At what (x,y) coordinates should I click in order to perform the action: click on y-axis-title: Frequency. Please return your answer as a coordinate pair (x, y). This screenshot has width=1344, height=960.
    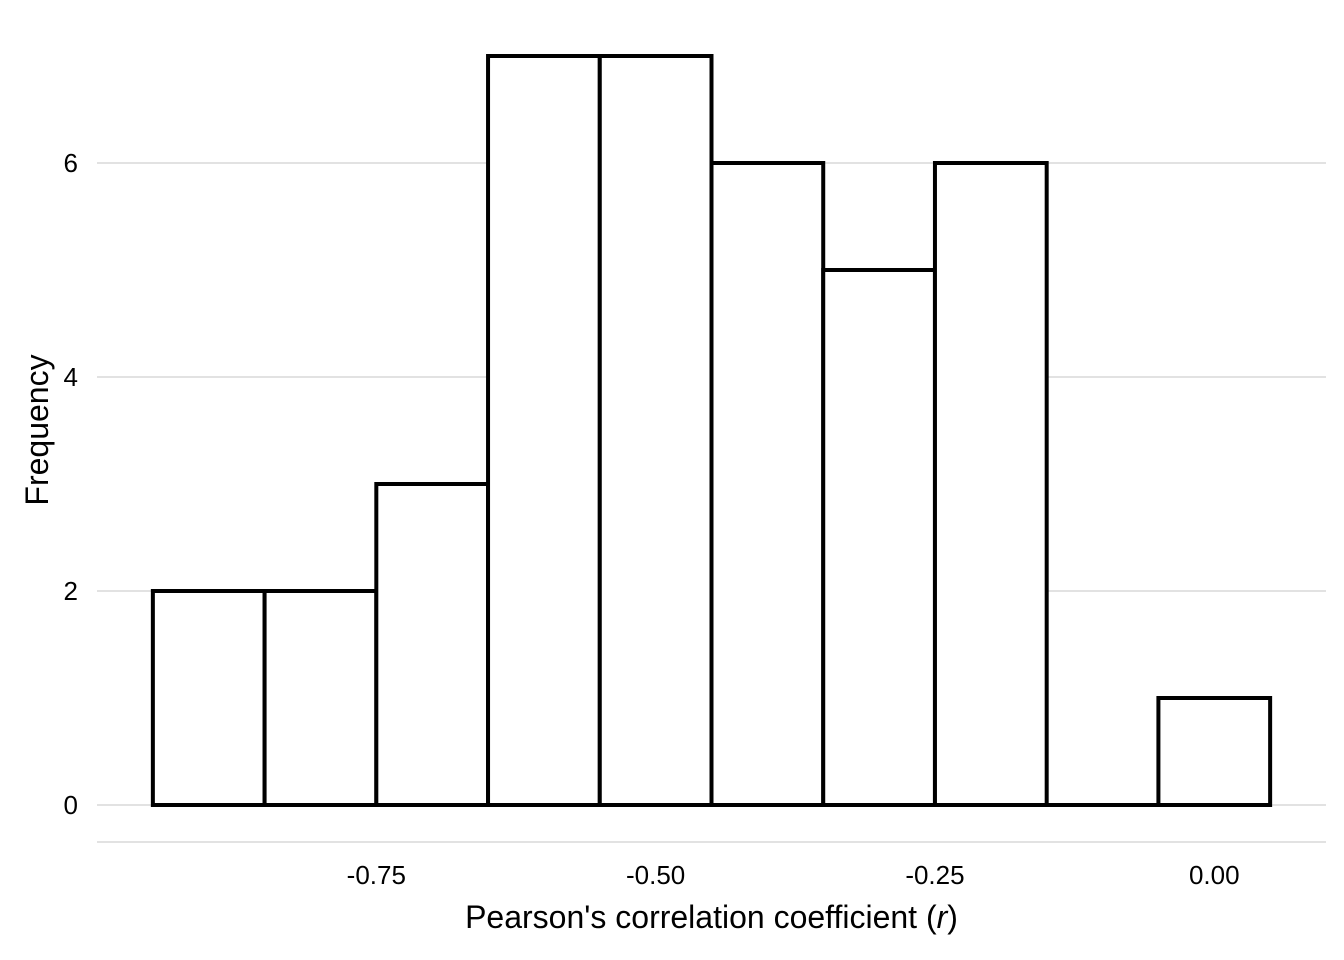
    Looking at the image, I should click on (37, 429).